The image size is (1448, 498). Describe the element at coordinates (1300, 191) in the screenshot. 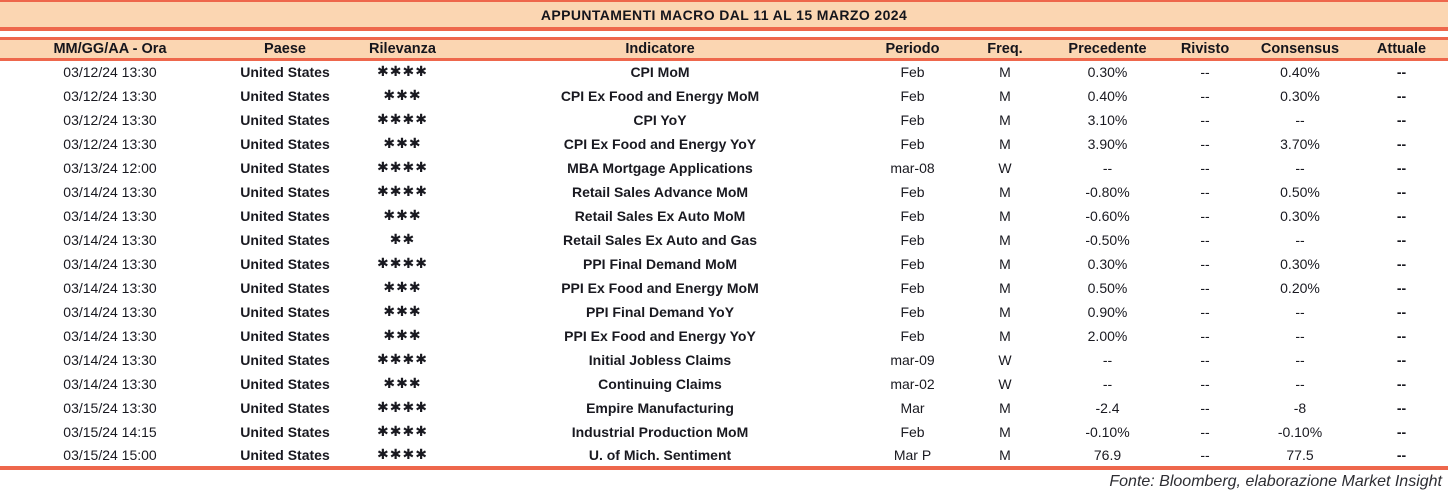

I see `cell-consensus: 0.50%` at that location.